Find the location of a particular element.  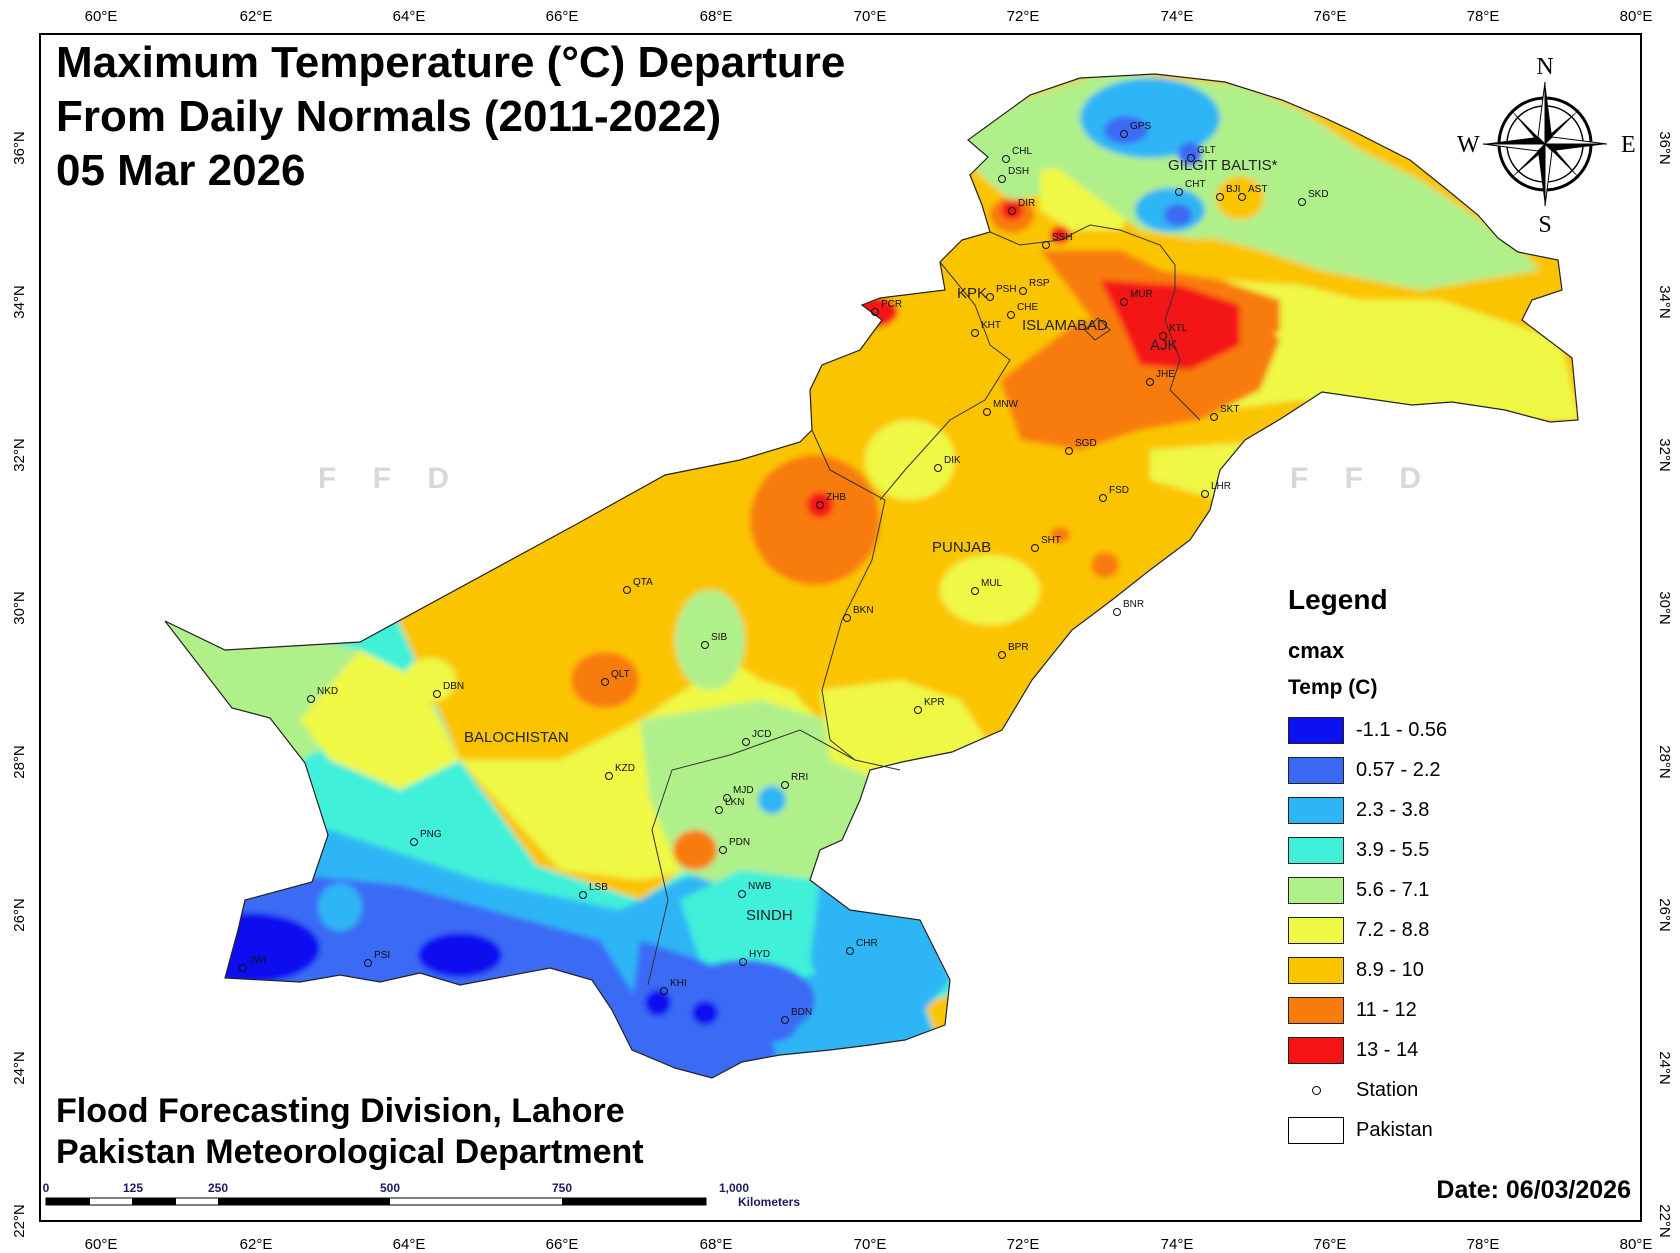

station-label: LKN is located at coordinates (734, 802).